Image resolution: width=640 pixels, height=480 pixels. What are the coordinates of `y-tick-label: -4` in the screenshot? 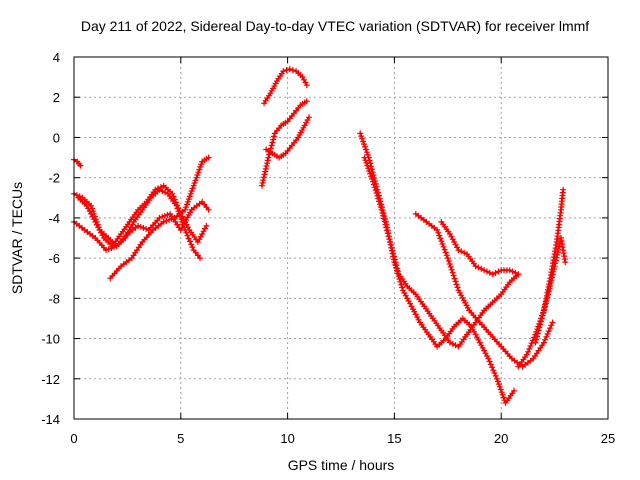 It's located at (54, 218).